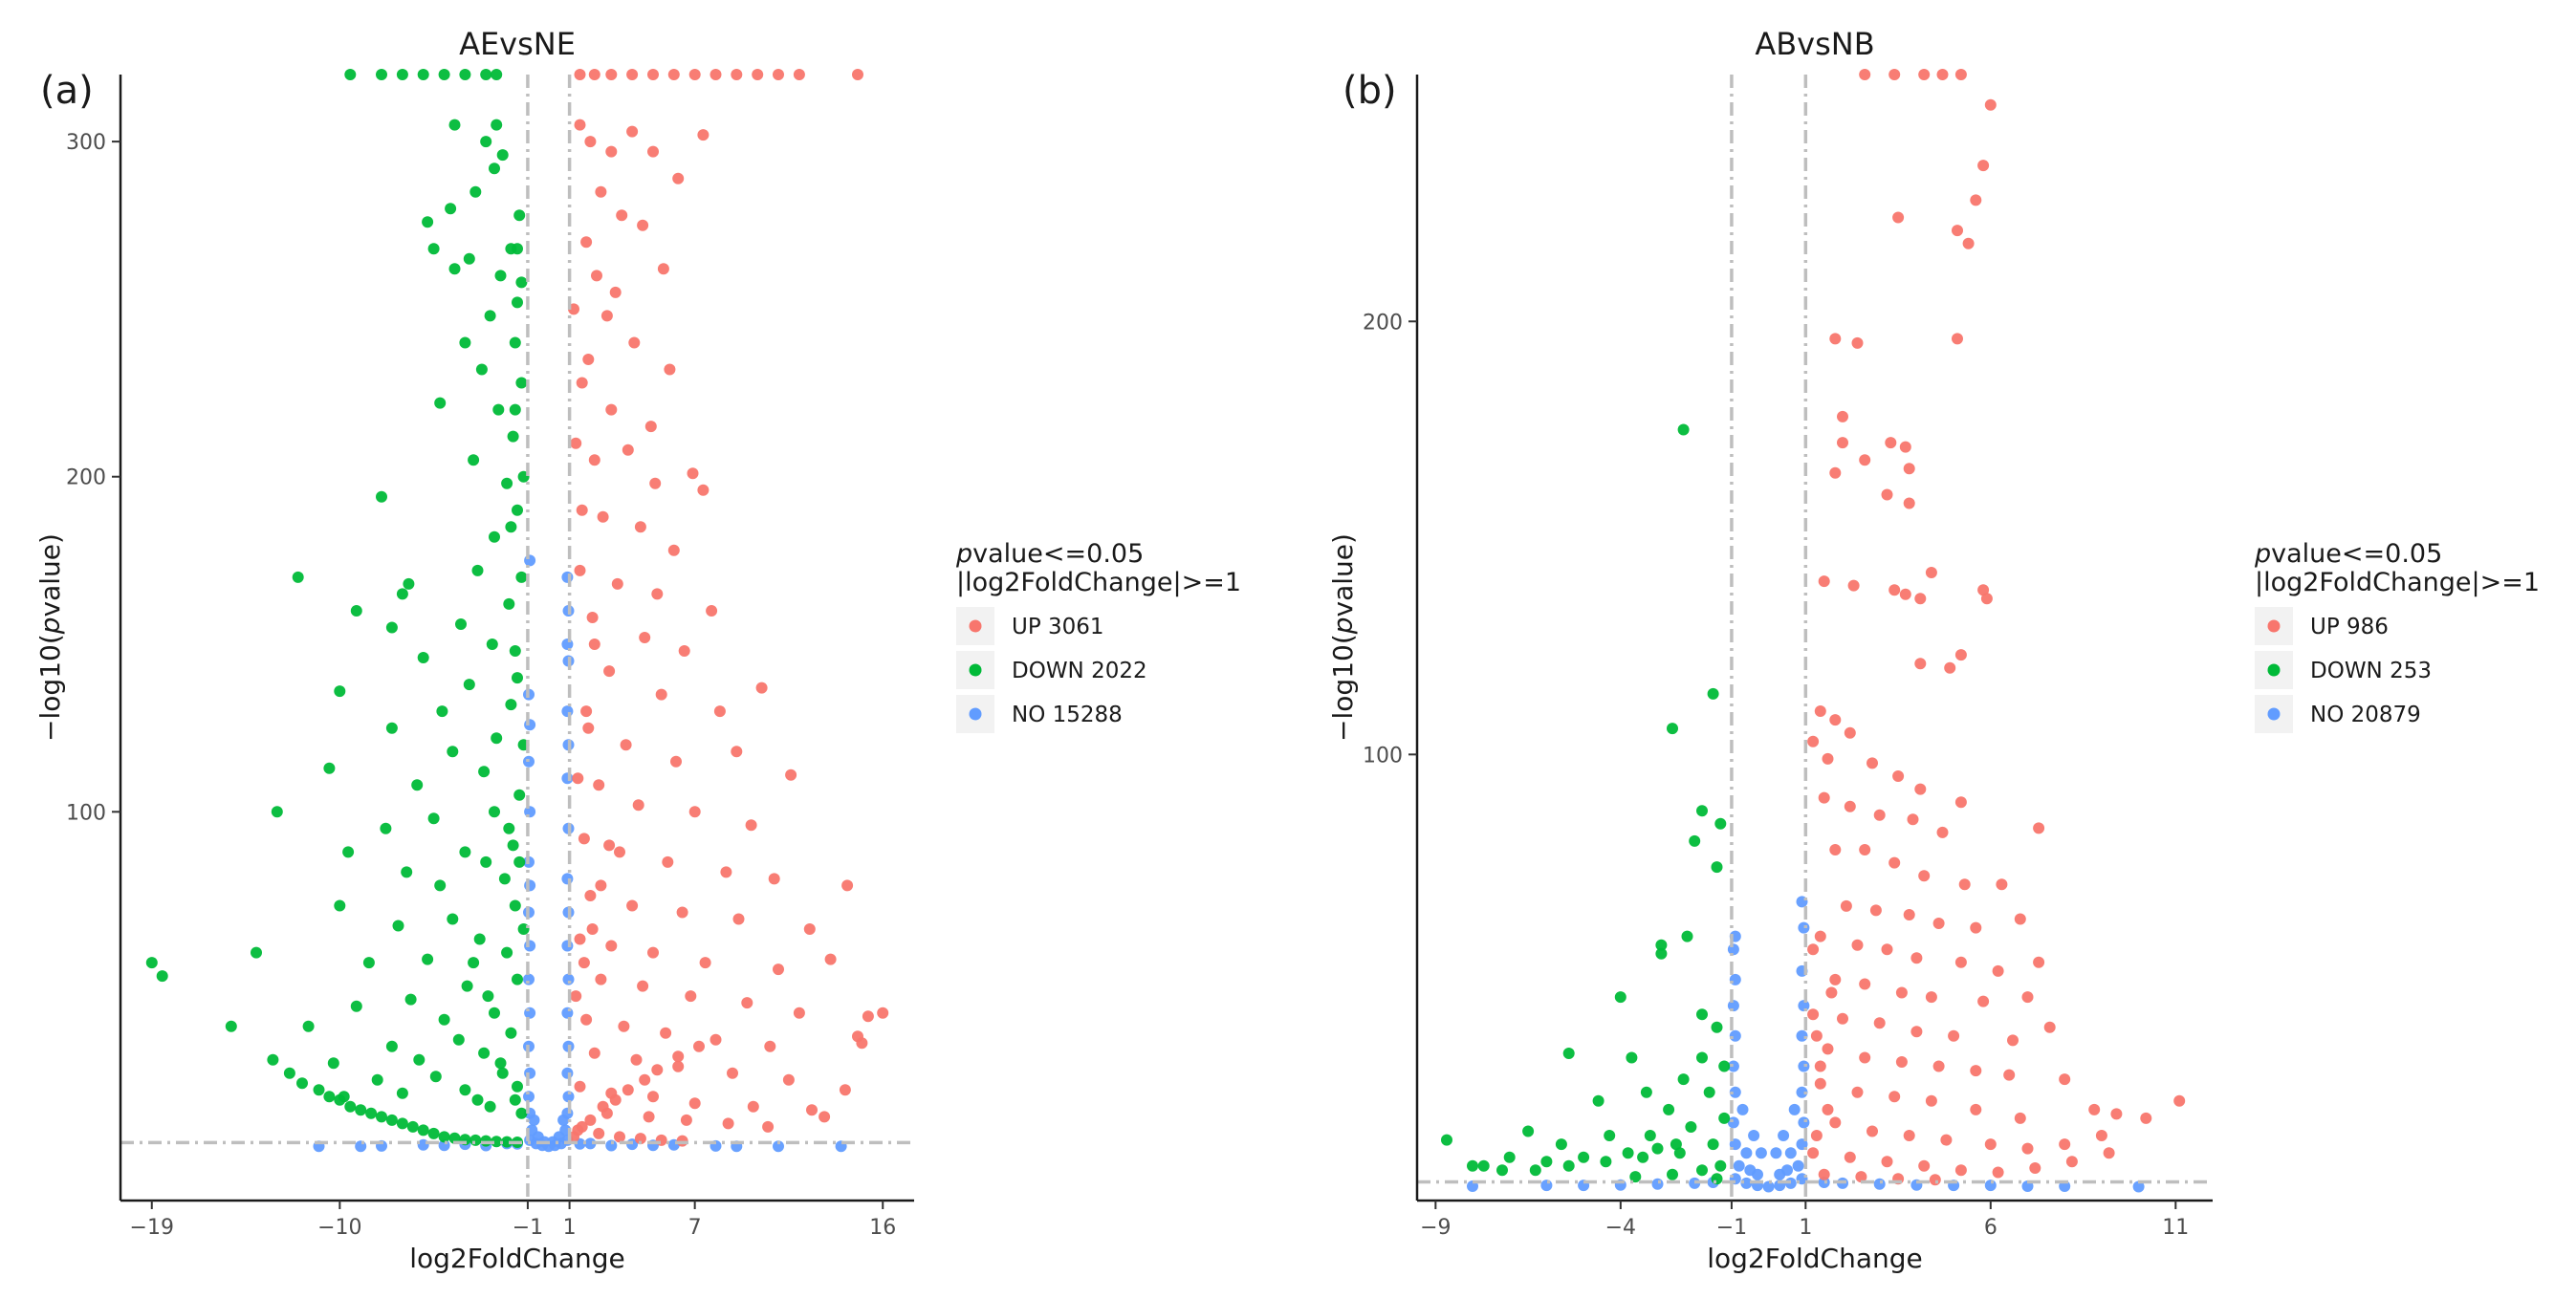 This screenshot has height=1299, width=2576. I want to click on legend-label-down: DOWN 253, so click(2371, 671).